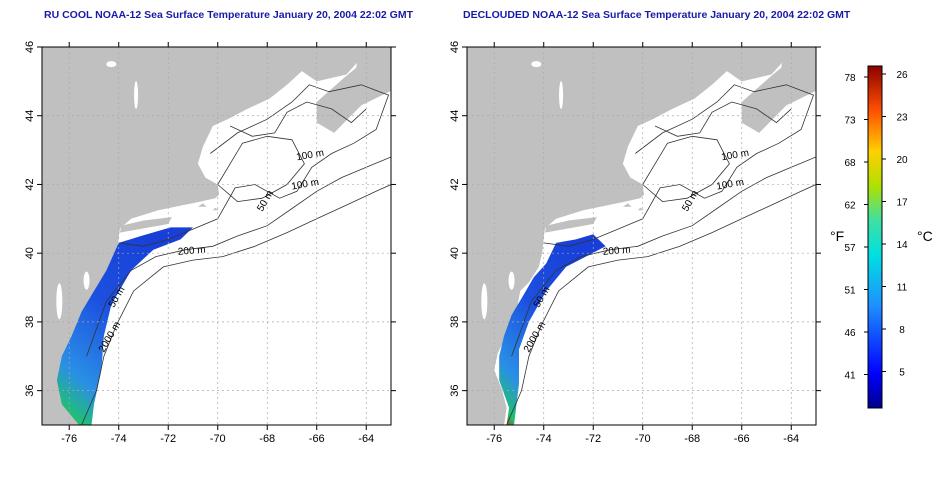 This screenshot has width=950, height=480. Describe the element at coordinates (902, 118) in the screenshot. I see `celsius-tick-label: 23` at that location.